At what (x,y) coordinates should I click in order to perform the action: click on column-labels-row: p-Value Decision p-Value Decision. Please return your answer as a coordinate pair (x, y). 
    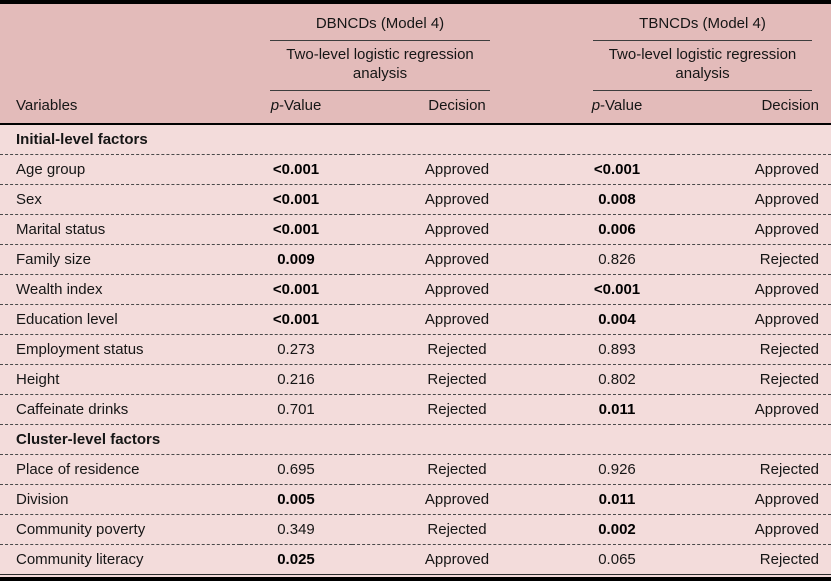
    Looking at the image, I should click on (415, 108).